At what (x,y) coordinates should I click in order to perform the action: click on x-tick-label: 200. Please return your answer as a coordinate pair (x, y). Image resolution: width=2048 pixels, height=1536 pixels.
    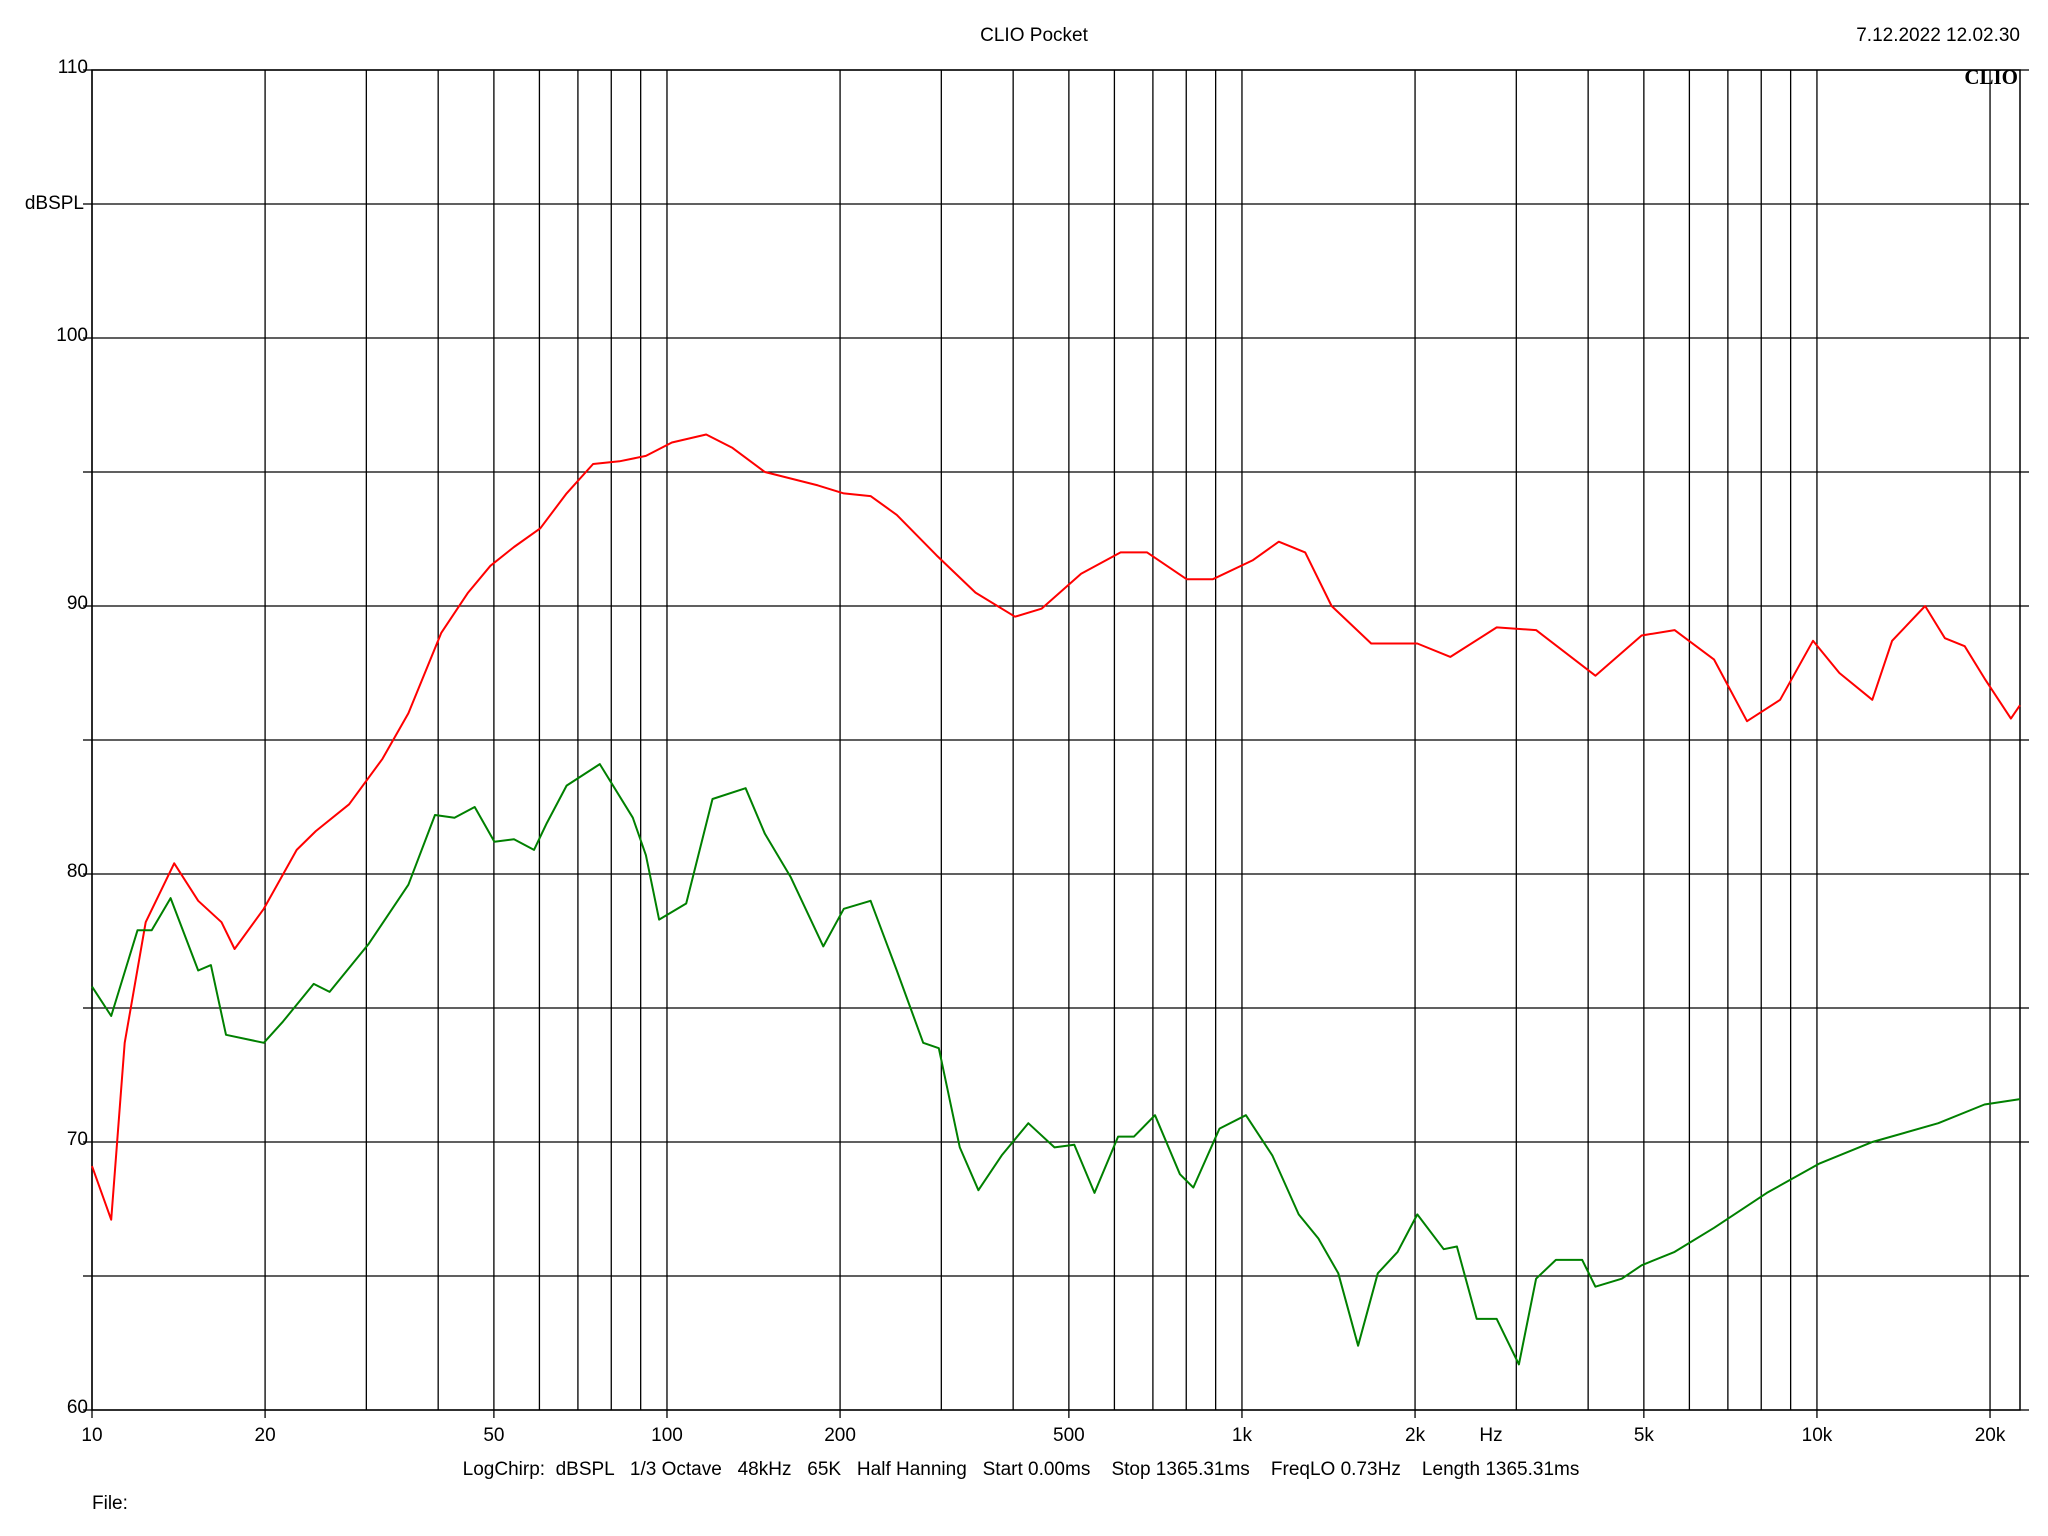
    Looking at the image, I should click on (840, 1435).